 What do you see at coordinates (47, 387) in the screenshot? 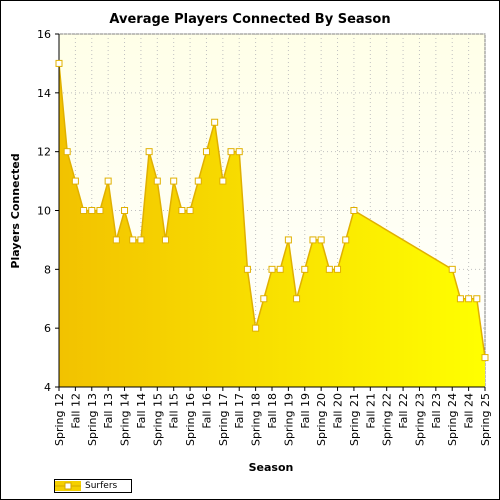
I see `y-tick-label: 4` at bounding box center [47, 387].